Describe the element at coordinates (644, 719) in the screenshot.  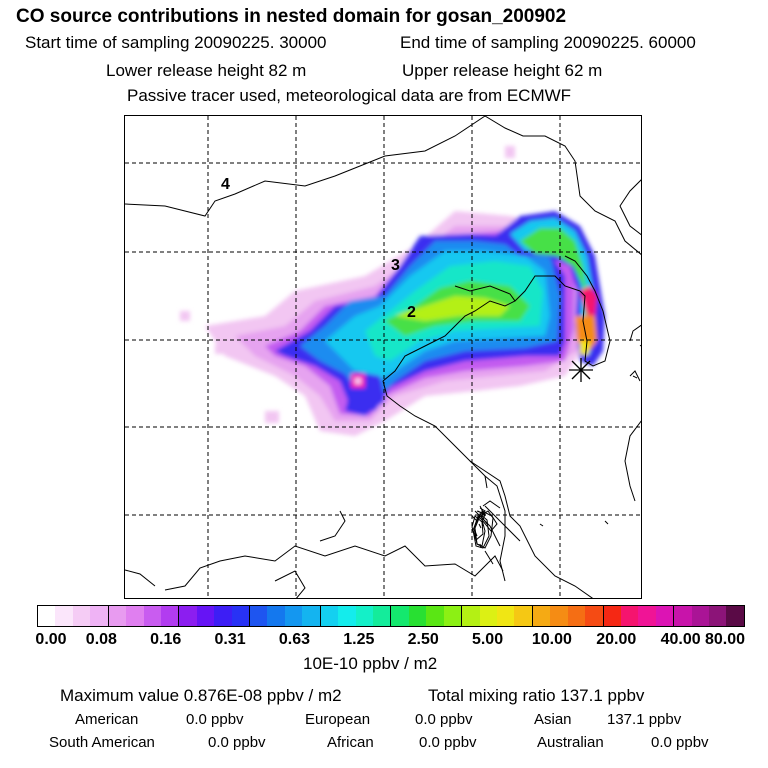
I see `asian-value: 137.1 ppbv` at that location.